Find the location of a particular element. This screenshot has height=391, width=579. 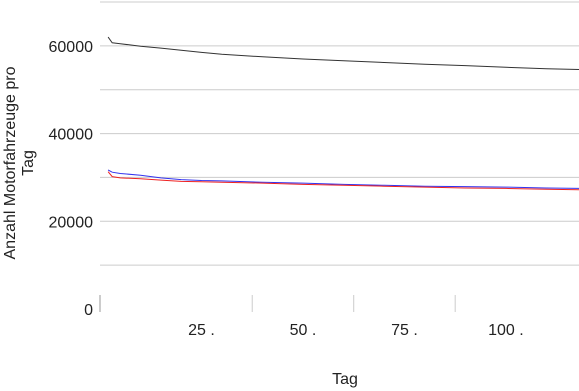

x-tick-label: 100 . is located at coordinates (506, 330).